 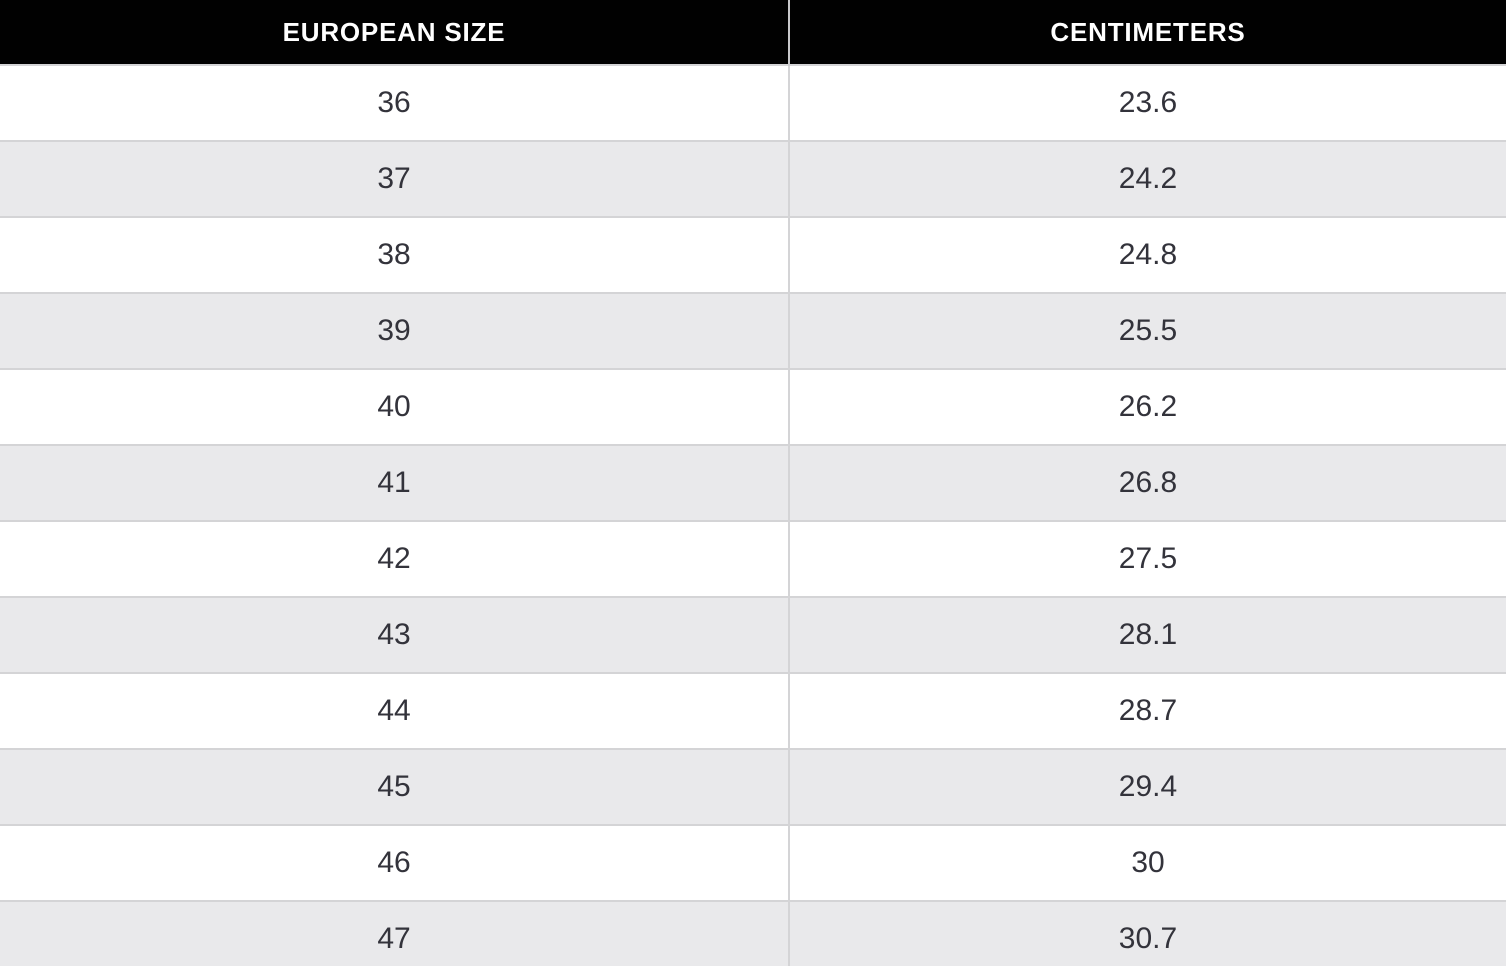 I want to click on centimeters-cell: 26.8, so click(x=1147, y=482).